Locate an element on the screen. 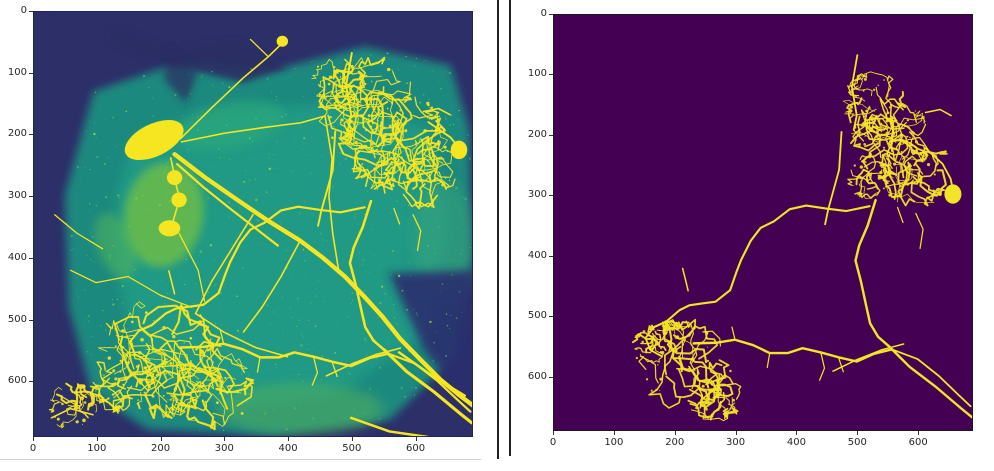 The width and height of the screenshot is (994, 471). divider-line-right is located at coordinates (510, 228).